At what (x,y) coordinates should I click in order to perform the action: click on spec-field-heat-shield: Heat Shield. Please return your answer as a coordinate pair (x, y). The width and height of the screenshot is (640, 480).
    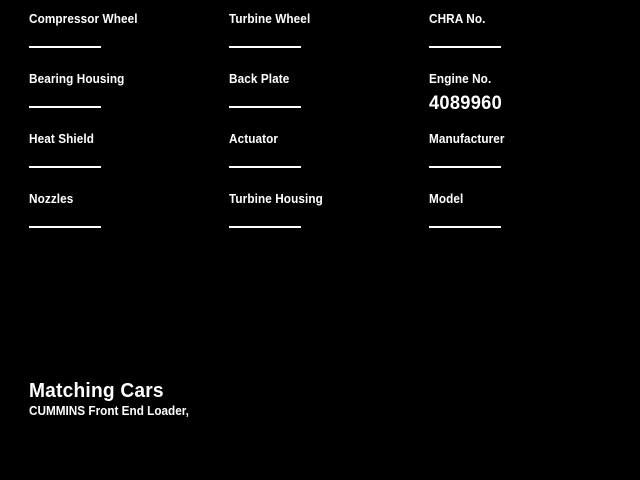
    Looking at the image, I should click on (124, 162).